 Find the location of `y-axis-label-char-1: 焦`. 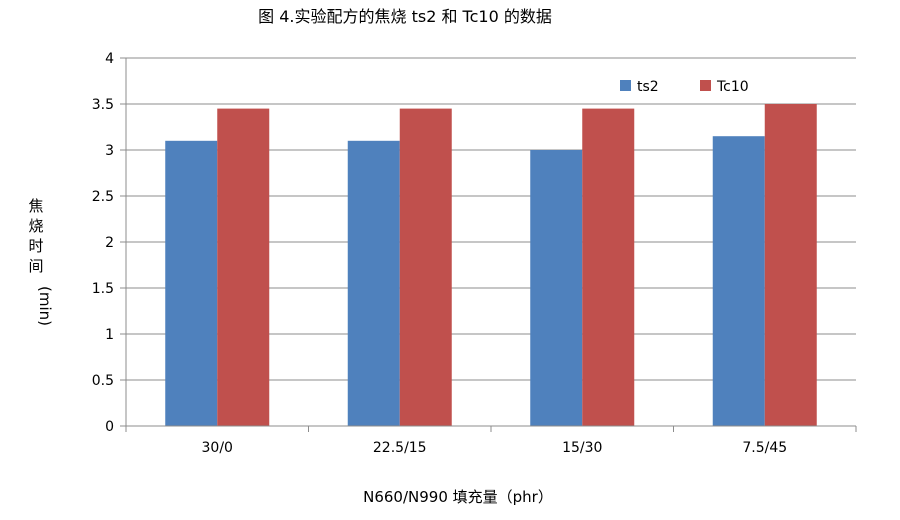

y-axis-label-char-1: 焦 is located at coordinates (35, 206).